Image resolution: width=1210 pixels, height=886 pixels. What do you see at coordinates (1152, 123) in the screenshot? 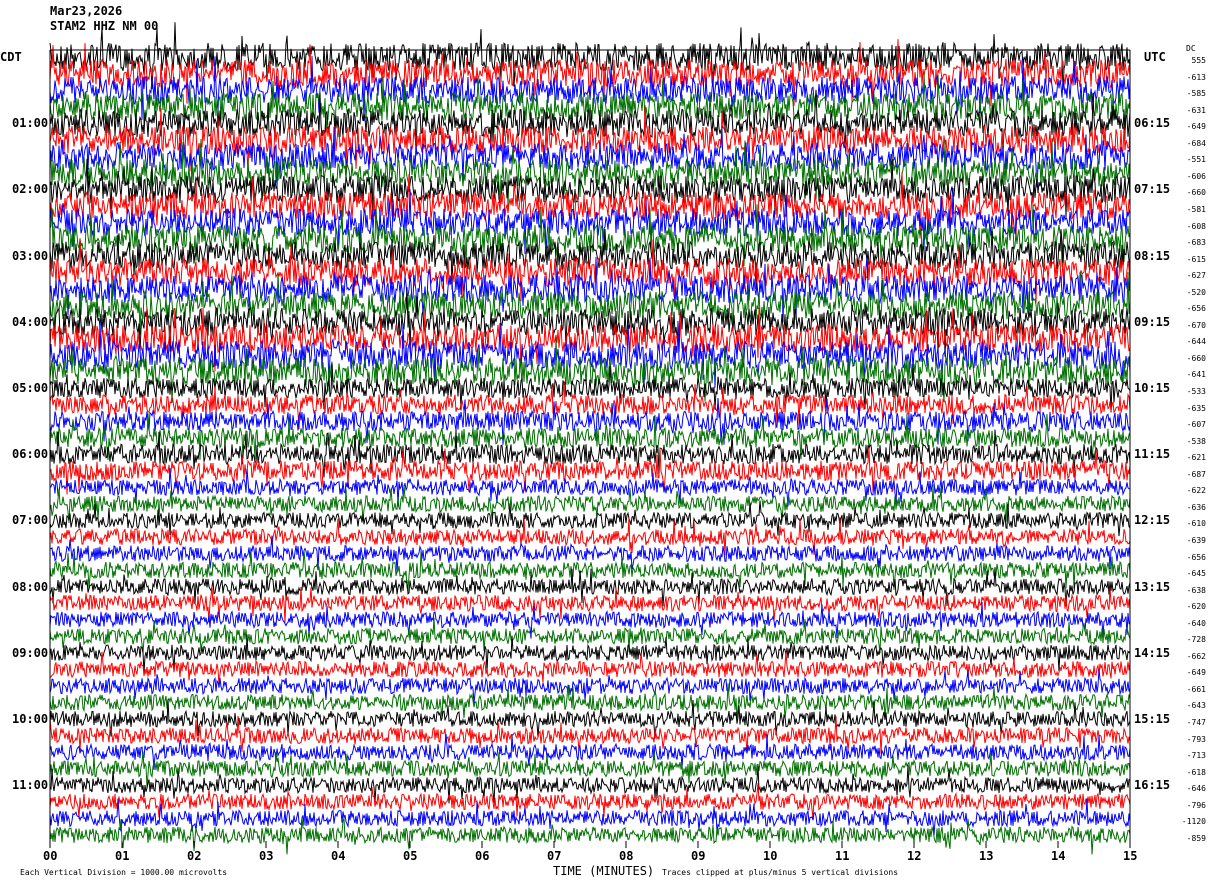
I see `right-hour-label: 06:15` at bounding box center [1152, 123].